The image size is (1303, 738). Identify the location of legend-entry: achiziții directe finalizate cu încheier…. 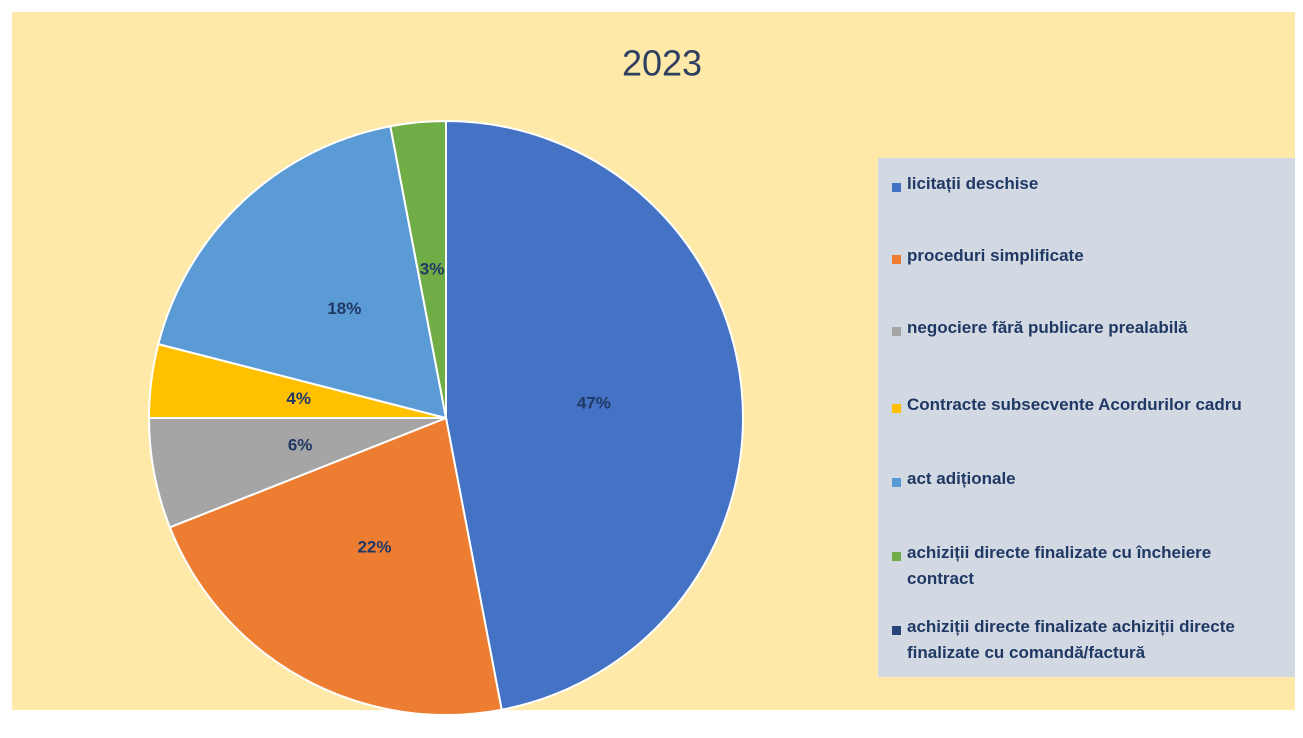
(1087, 567).